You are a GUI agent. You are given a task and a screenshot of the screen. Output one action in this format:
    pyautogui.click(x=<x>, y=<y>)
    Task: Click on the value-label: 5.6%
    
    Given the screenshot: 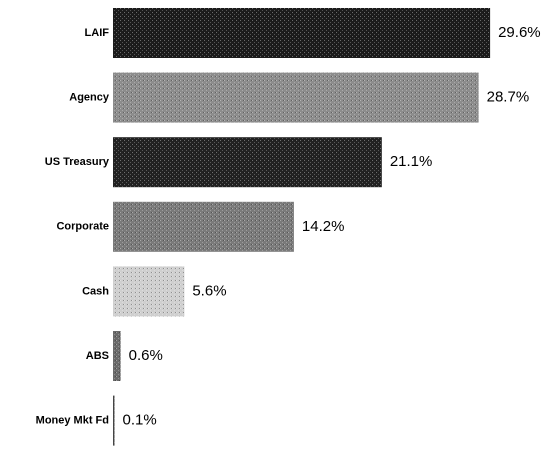 What is the action you would take?
    pyautogui.click(x=209, y=290)
    